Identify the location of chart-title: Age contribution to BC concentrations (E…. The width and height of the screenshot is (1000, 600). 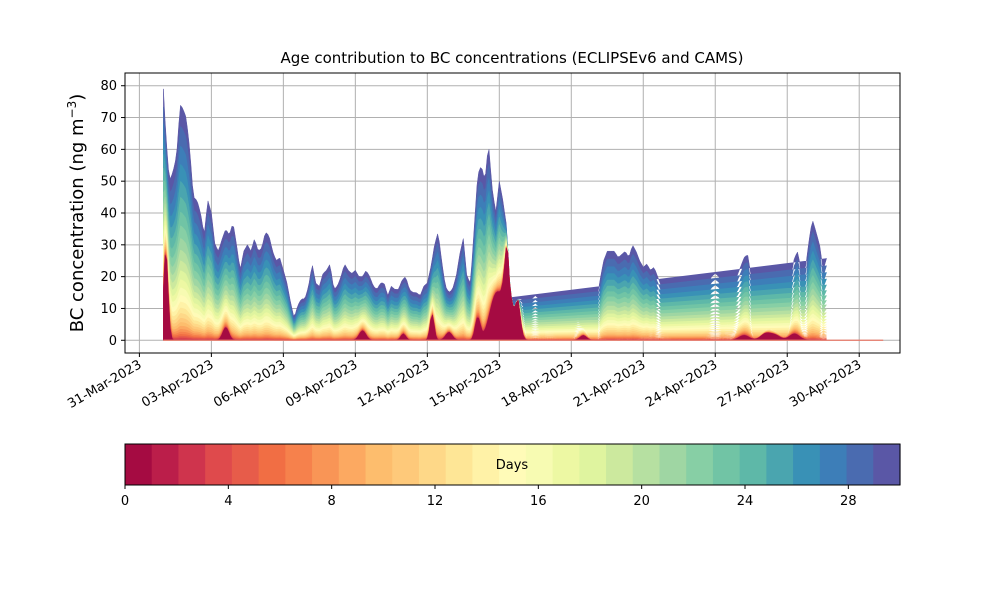
(512, 58).